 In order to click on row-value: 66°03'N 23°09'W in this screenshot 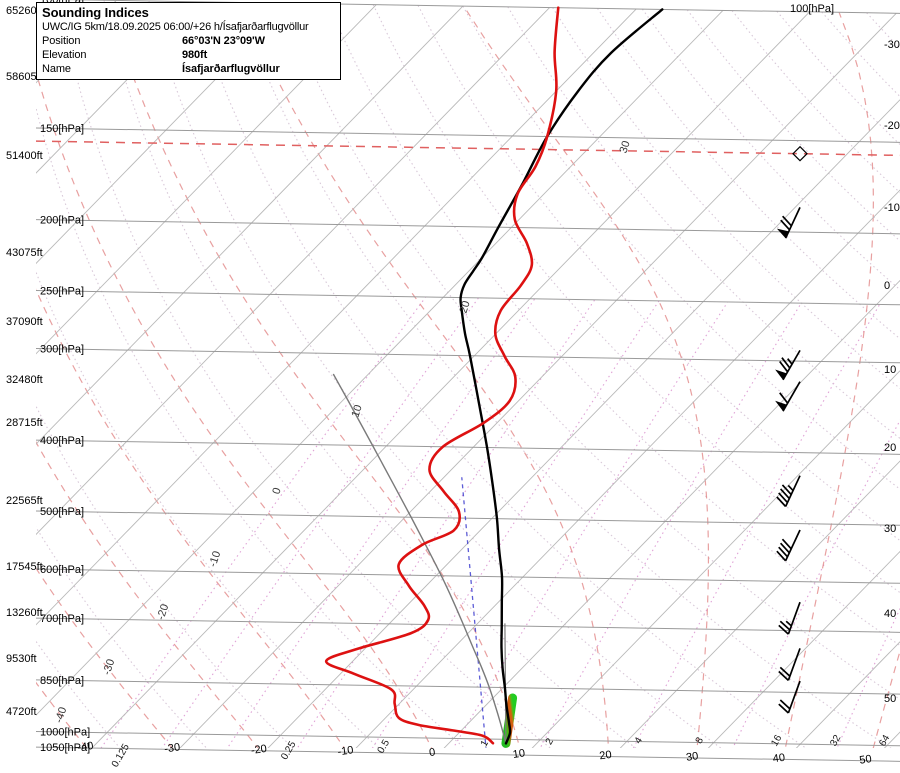, I will do `click(223, 41)`.